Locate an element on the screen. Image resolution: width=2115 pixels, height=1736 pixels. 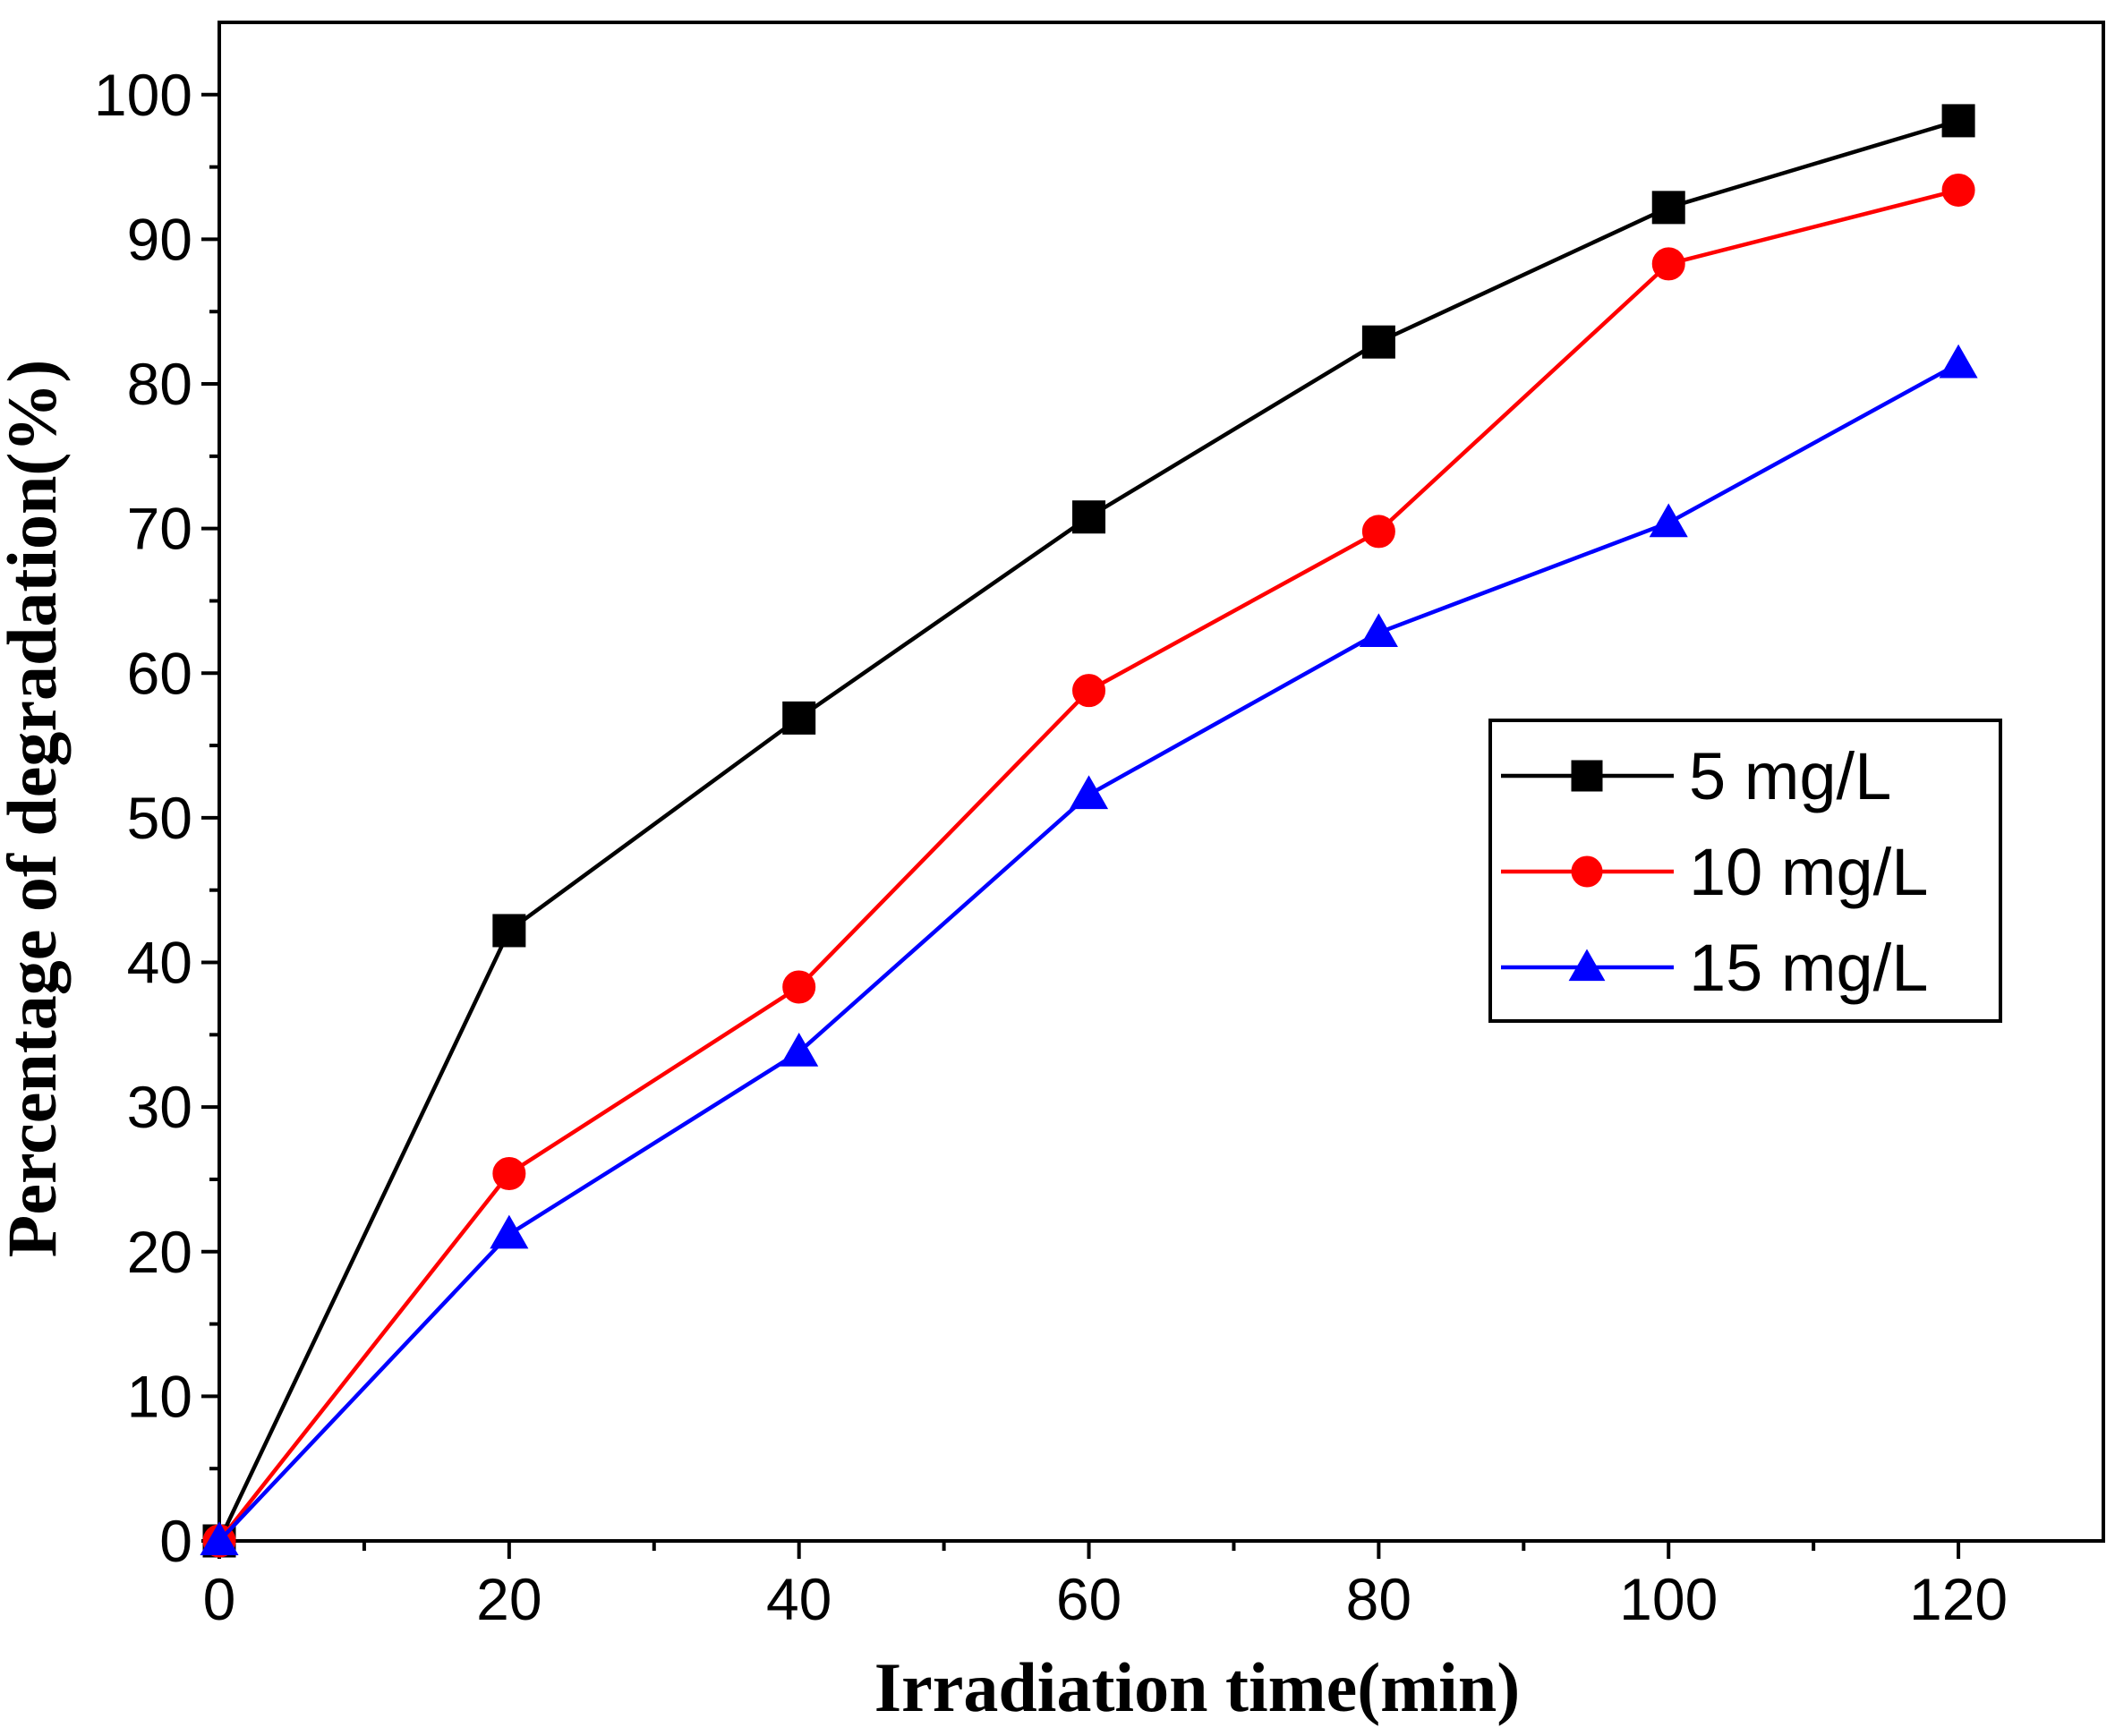
x-tick-label: 40 is located at coordinates (799, 1599).